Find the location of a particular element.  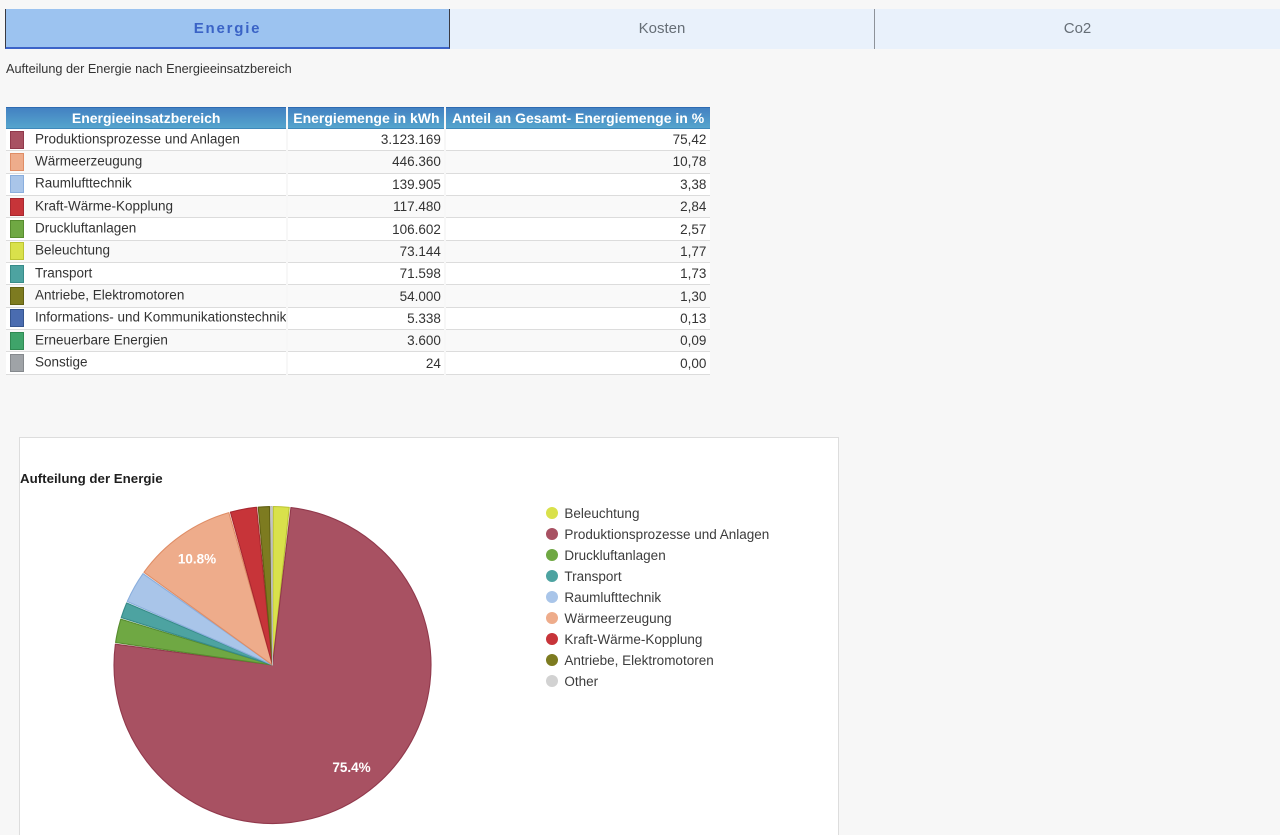

svg-text: 75.4% is located at coordinates (351, 767).